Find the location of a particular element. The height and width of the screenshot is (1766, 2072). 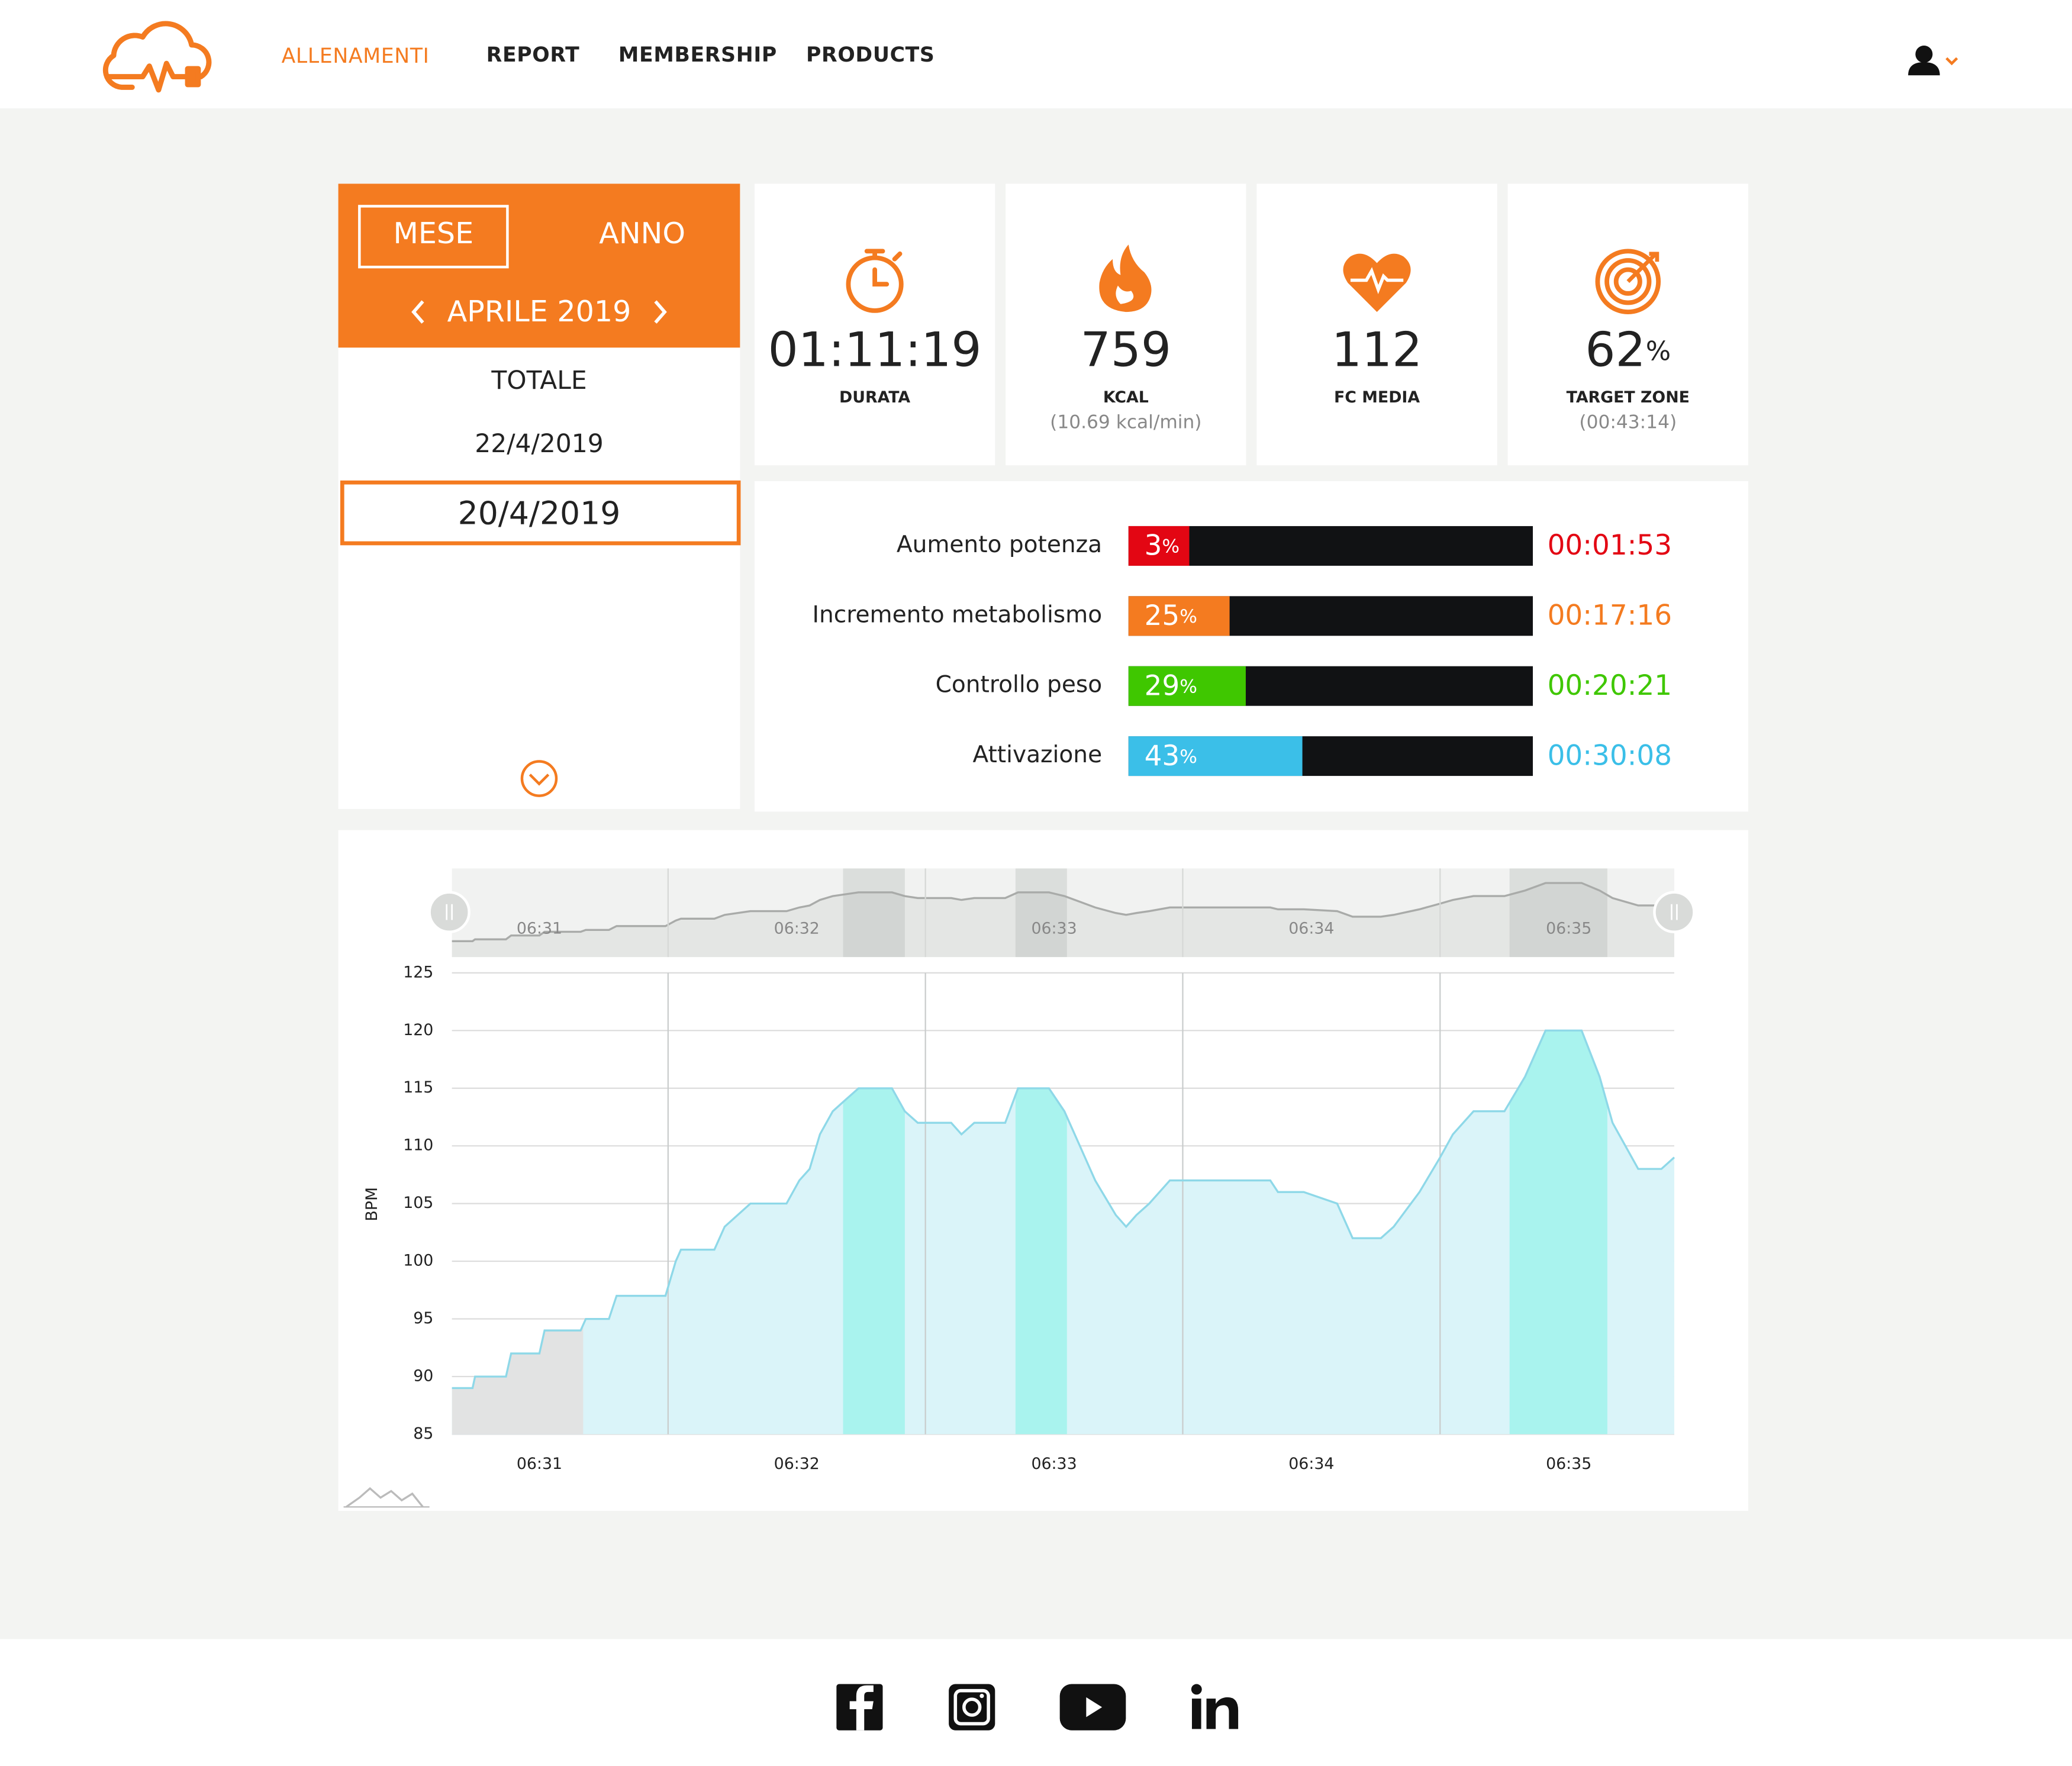

stat-label: FC MEDIA is located at coordinates (1377, 397).